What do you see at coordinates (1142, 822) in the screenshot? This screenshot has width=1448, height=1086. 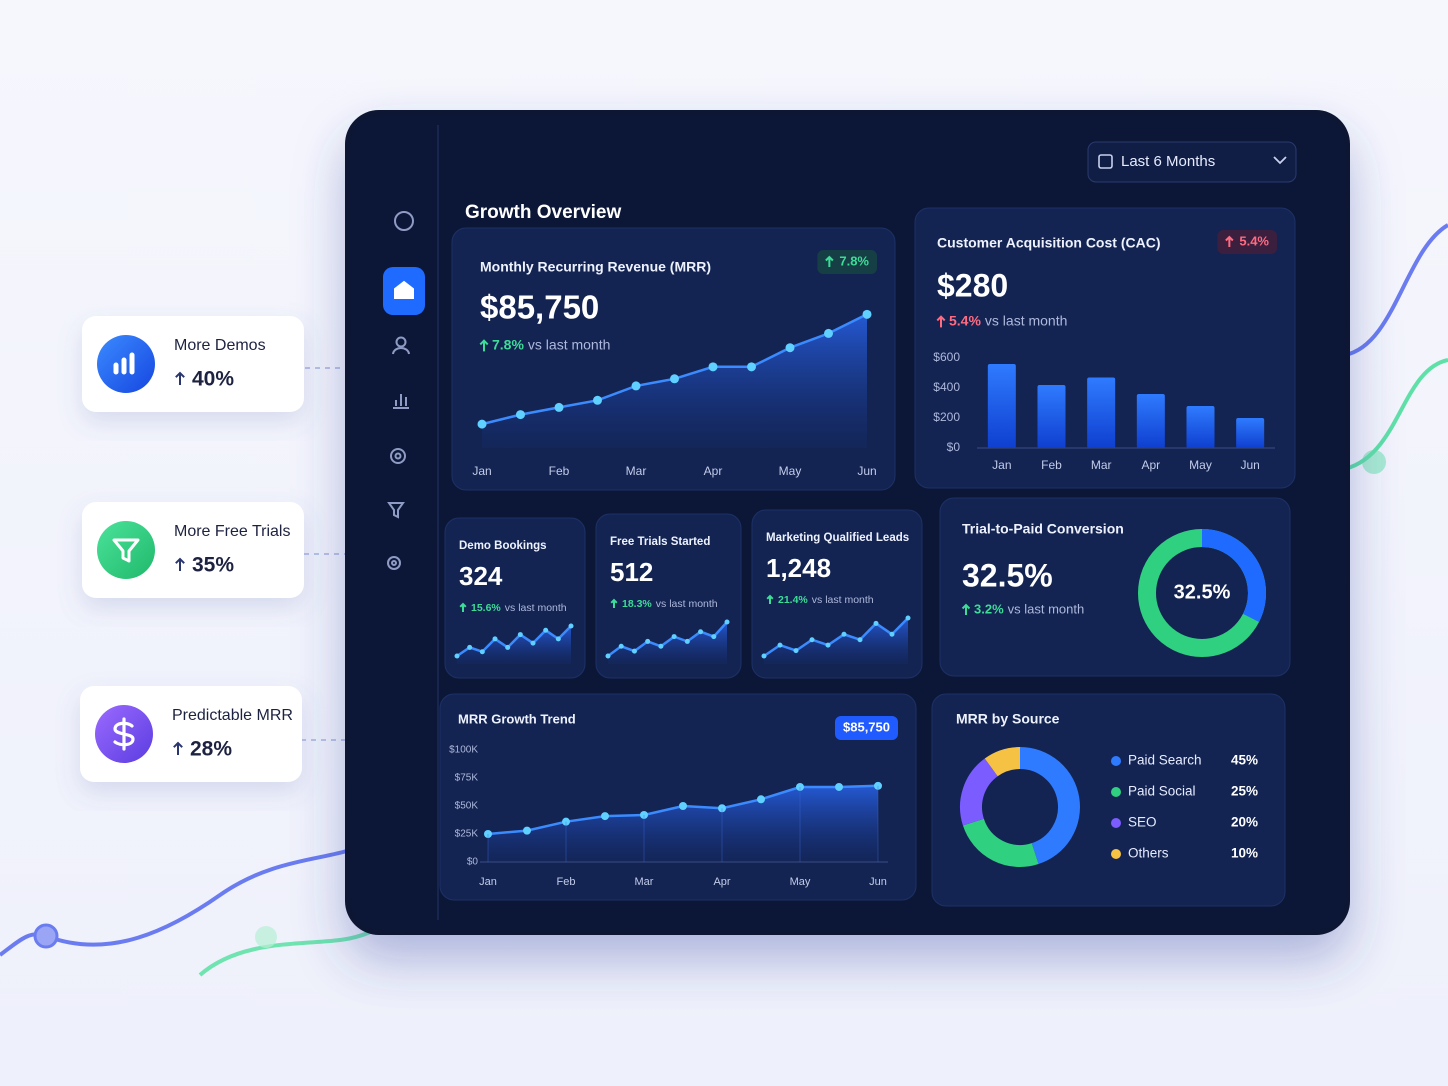 I see `legend-label: SEO` at bounding box center [1142, 822].